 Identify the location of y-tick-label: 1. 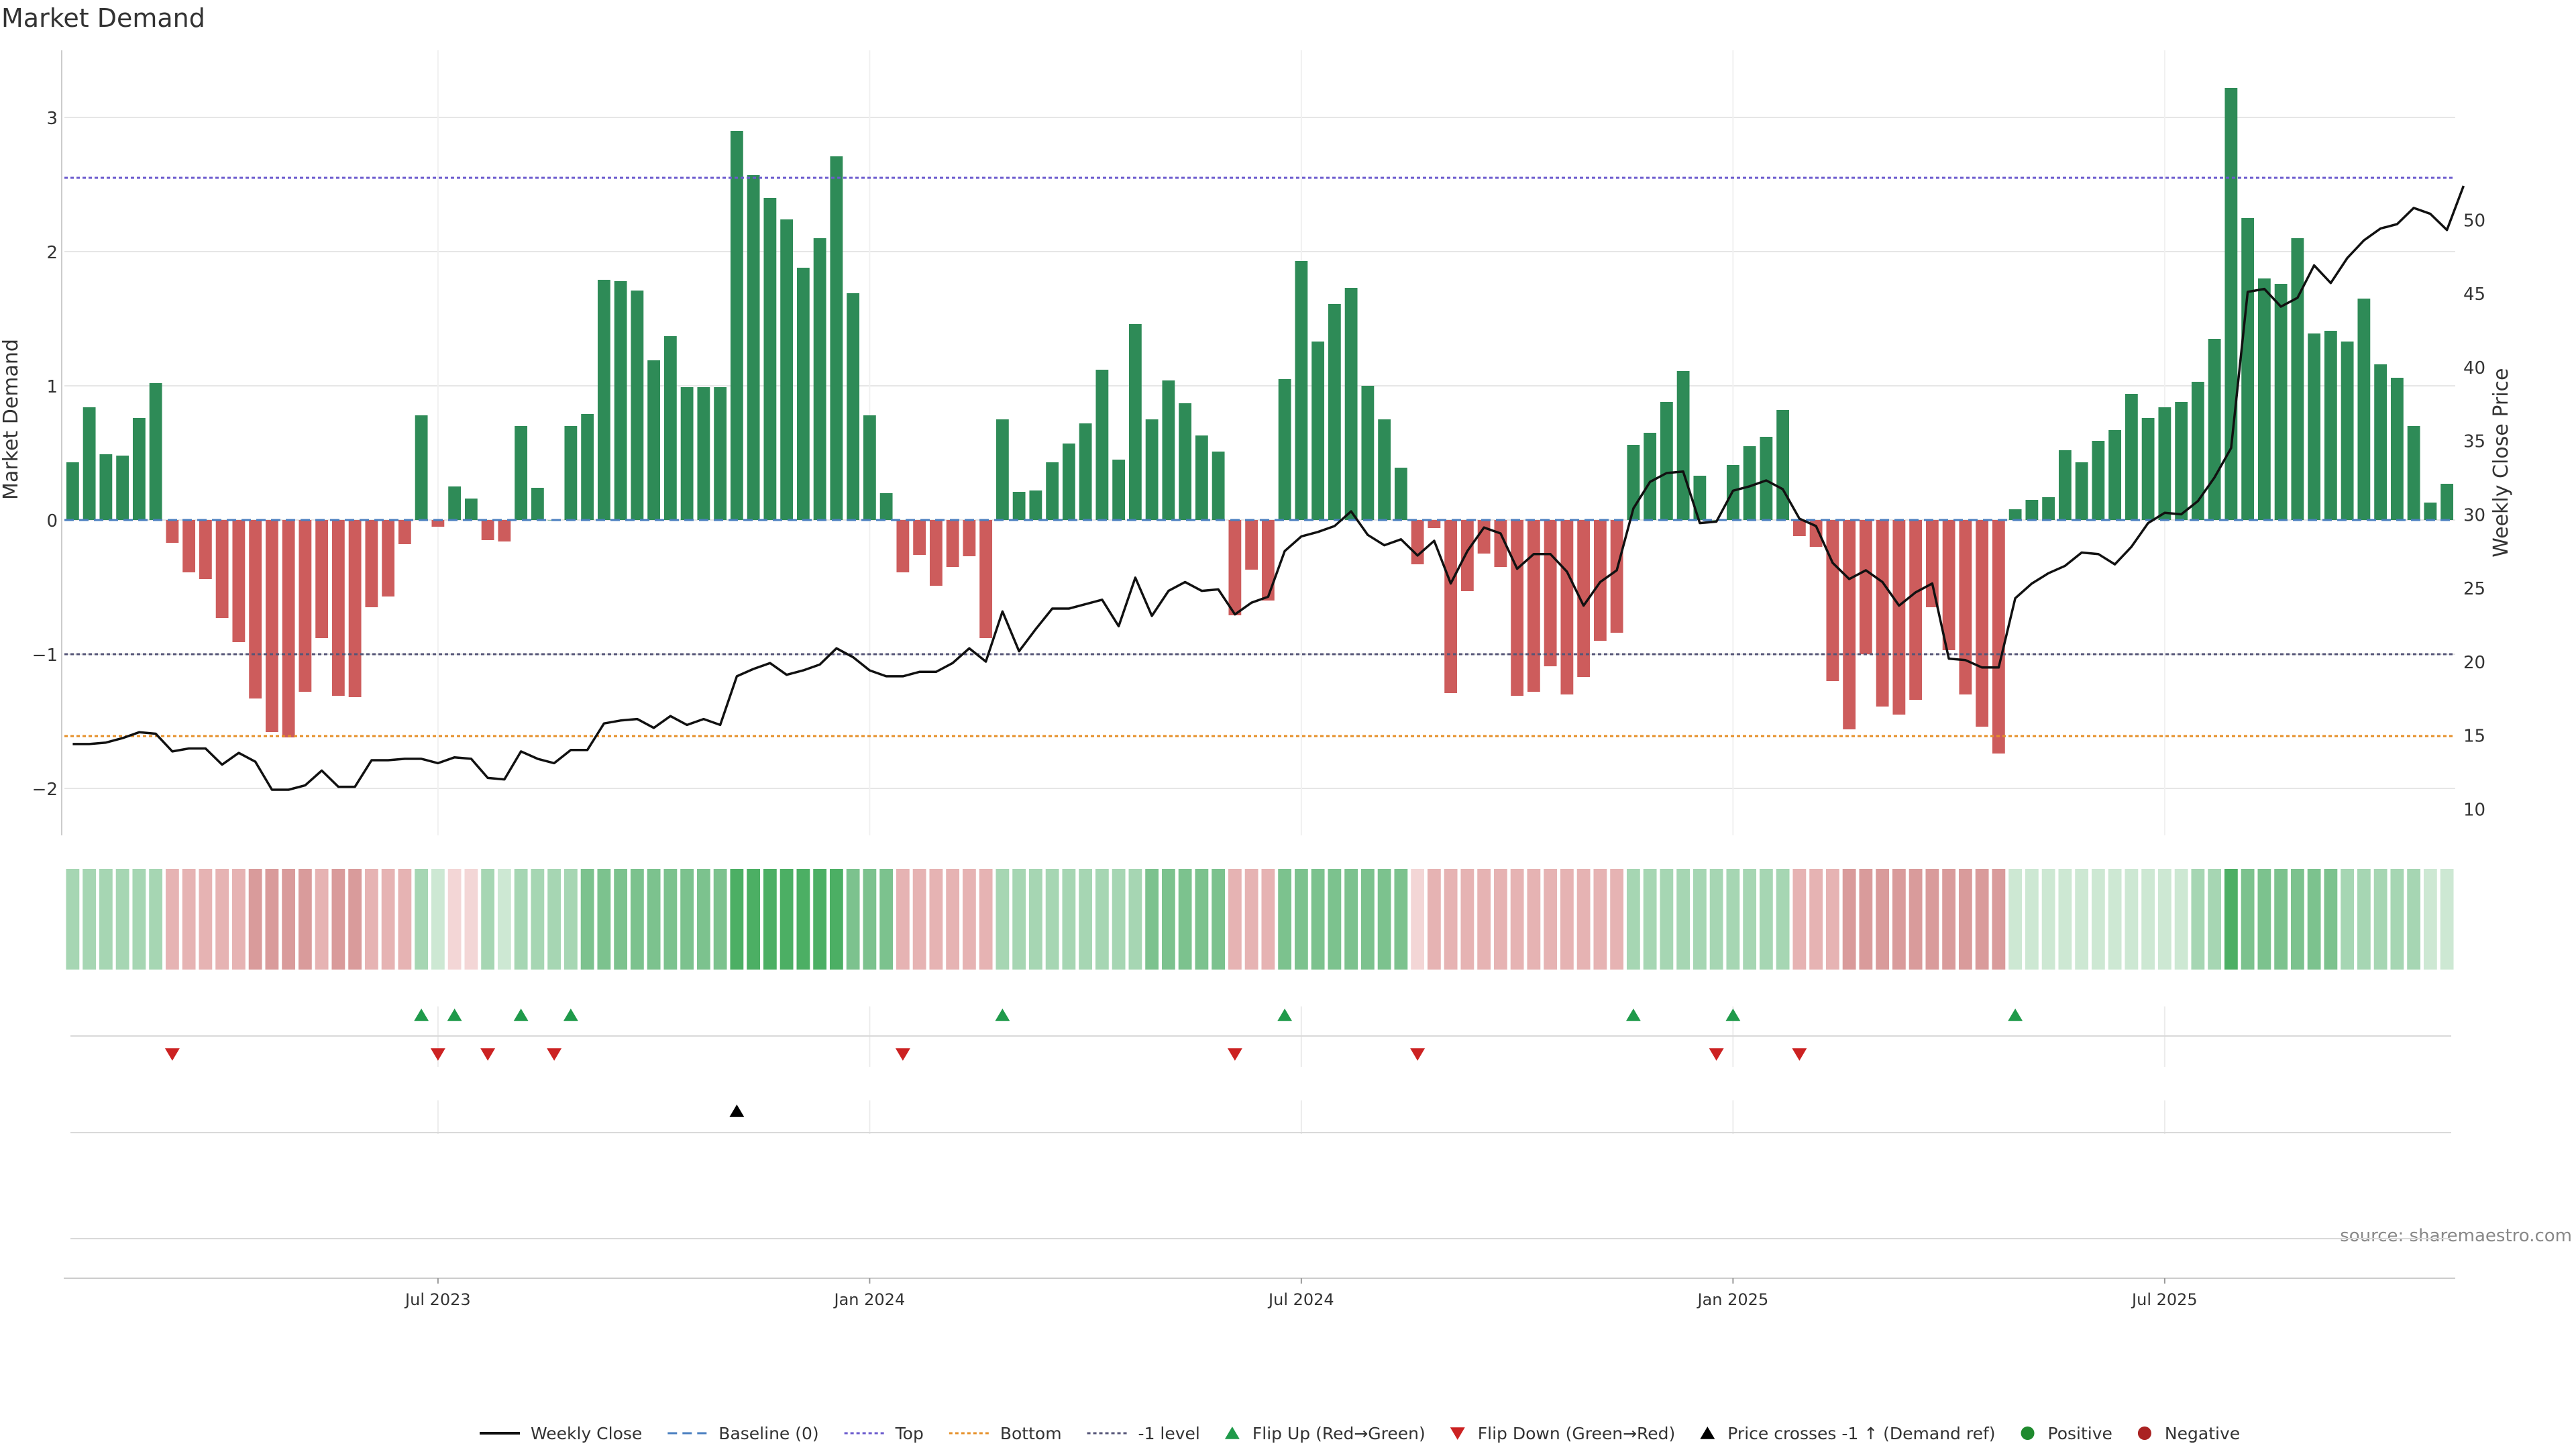
(52, 387).